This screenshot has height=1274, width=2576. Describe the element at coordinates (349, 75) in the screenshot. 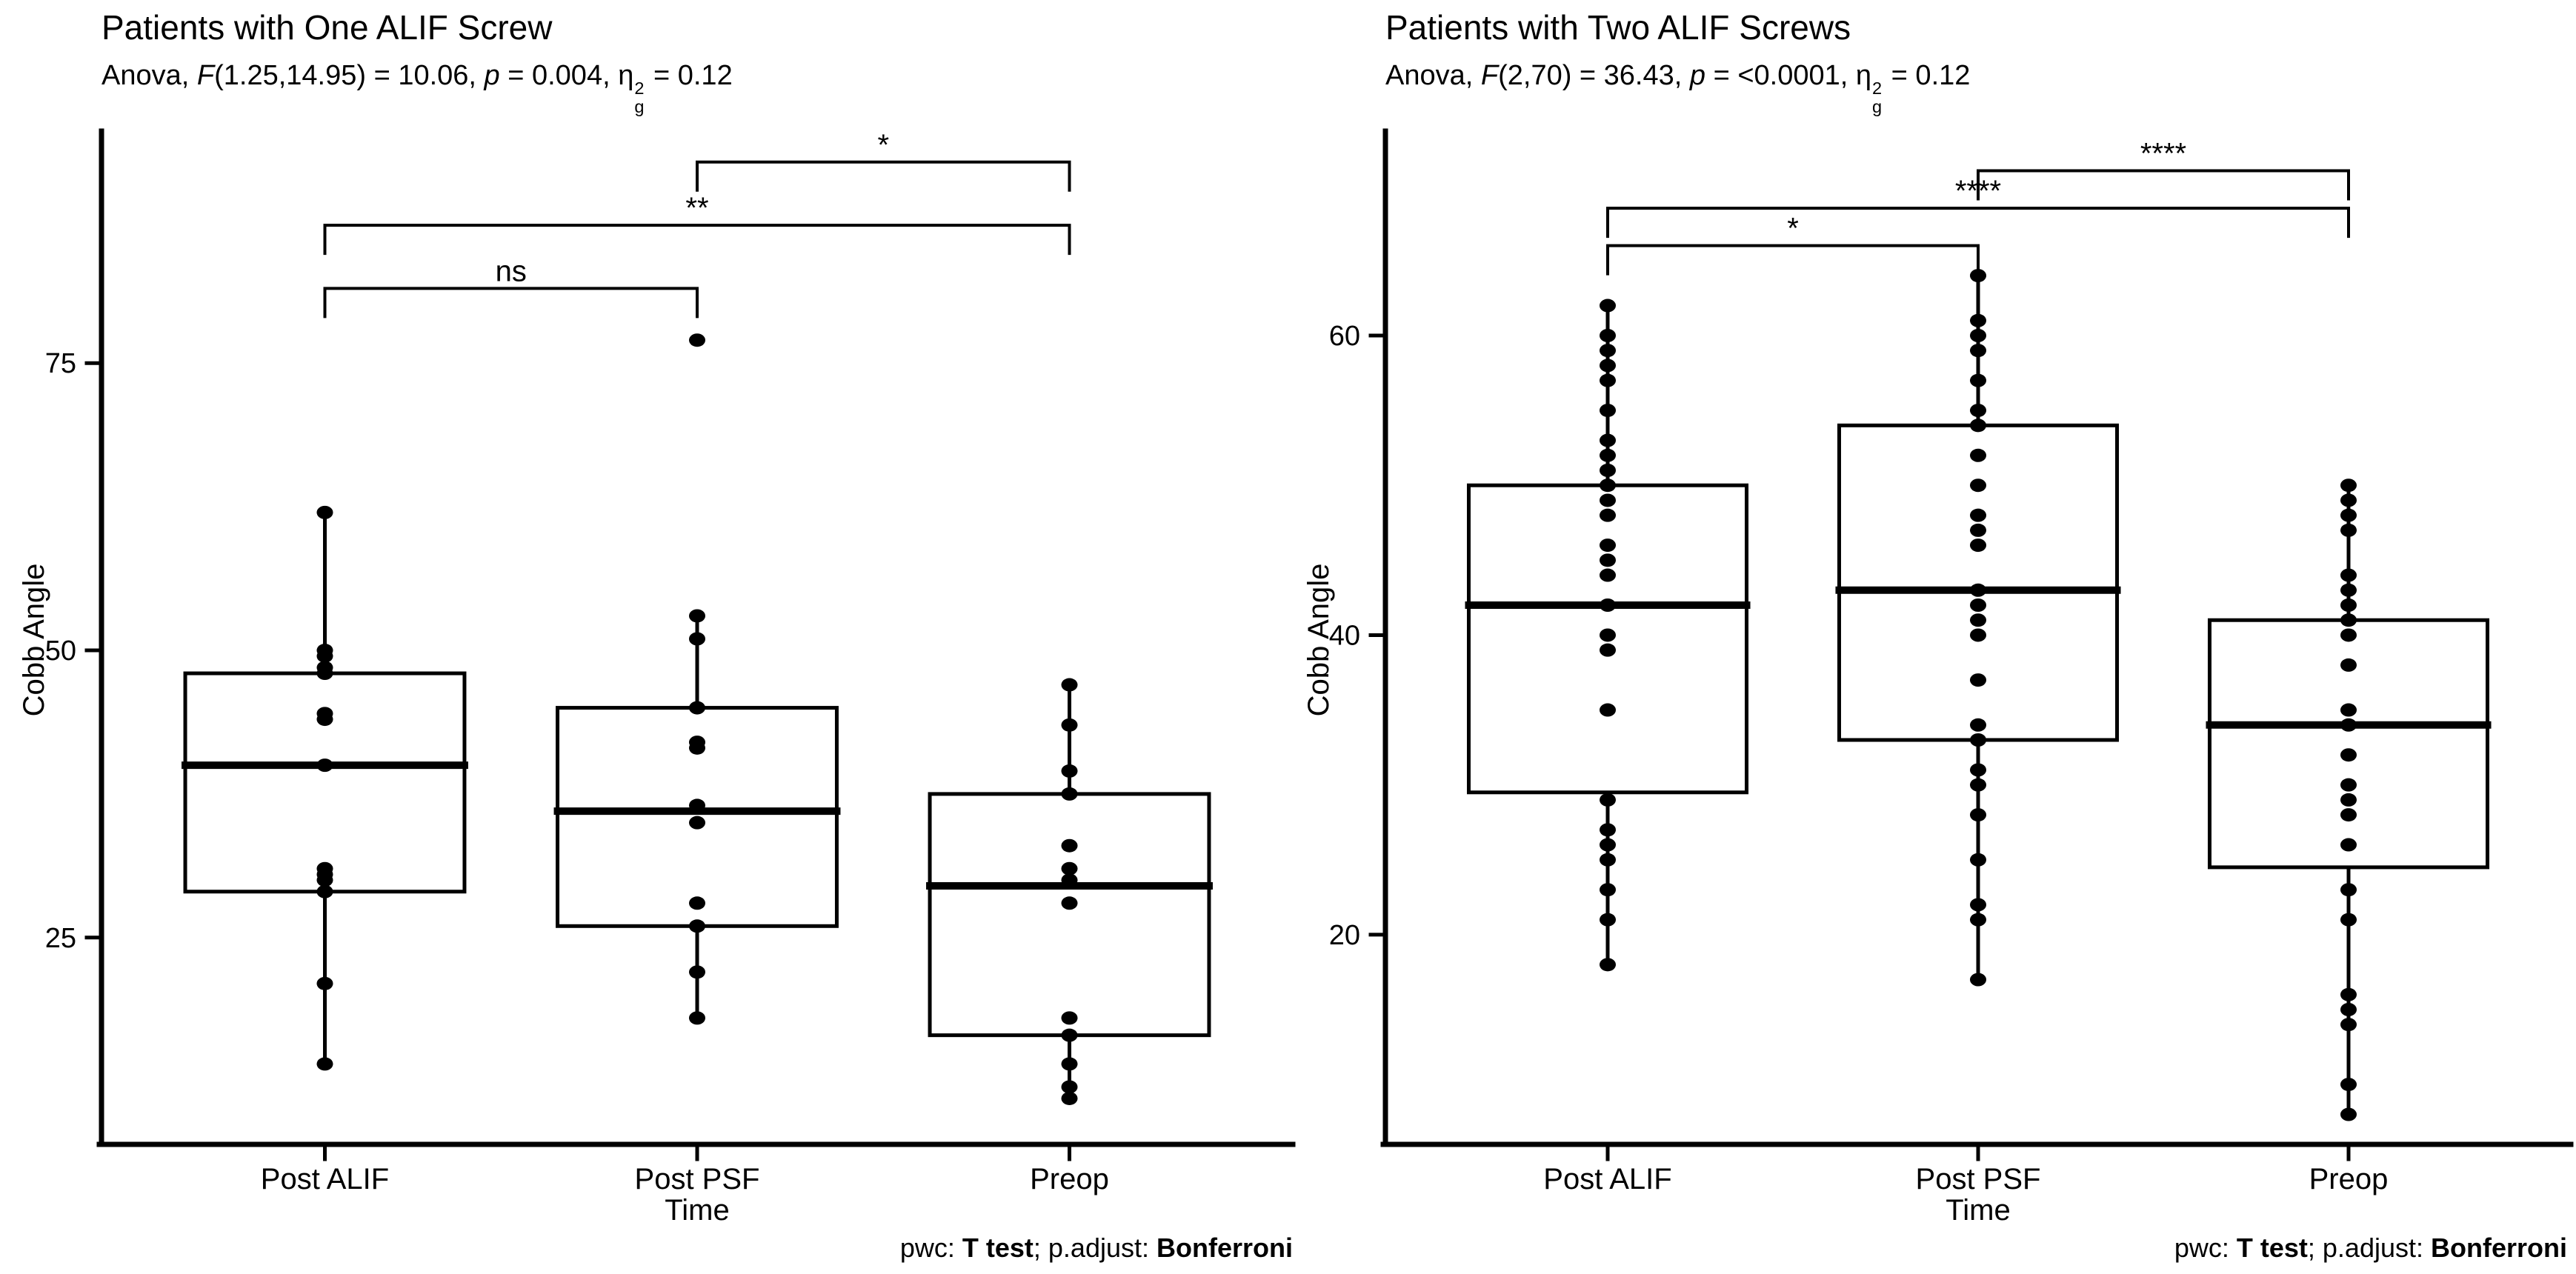

I see `f-statistic: (1.25,14.95) = 10.06,` at that location.